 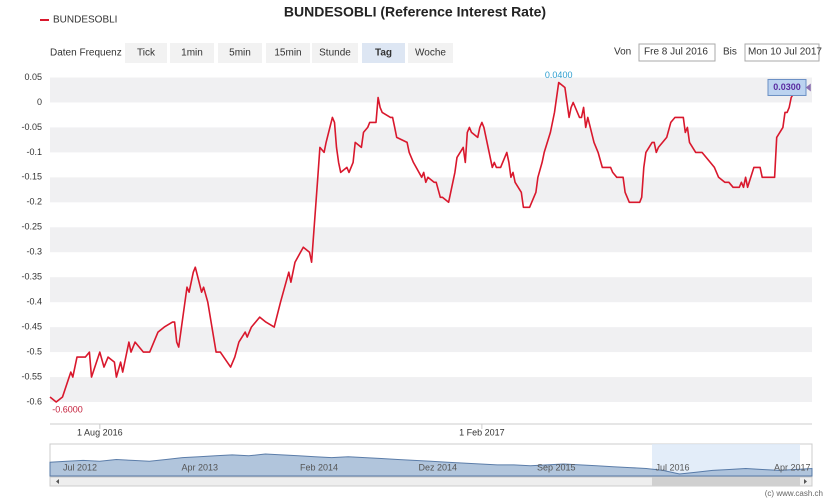 I want to click on navigator-label: Apr 2013, so click(x=200, y=467).